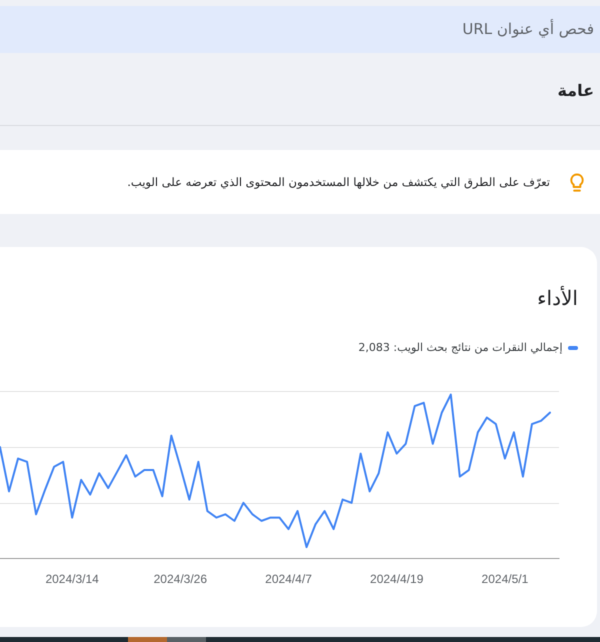 The height and width of the screenshot is (642, 600). What do you see at coordinates (72, 579) in the screenshot?
I see `x-tick-label: 2024/3/14` at bounding box center [72, 579].